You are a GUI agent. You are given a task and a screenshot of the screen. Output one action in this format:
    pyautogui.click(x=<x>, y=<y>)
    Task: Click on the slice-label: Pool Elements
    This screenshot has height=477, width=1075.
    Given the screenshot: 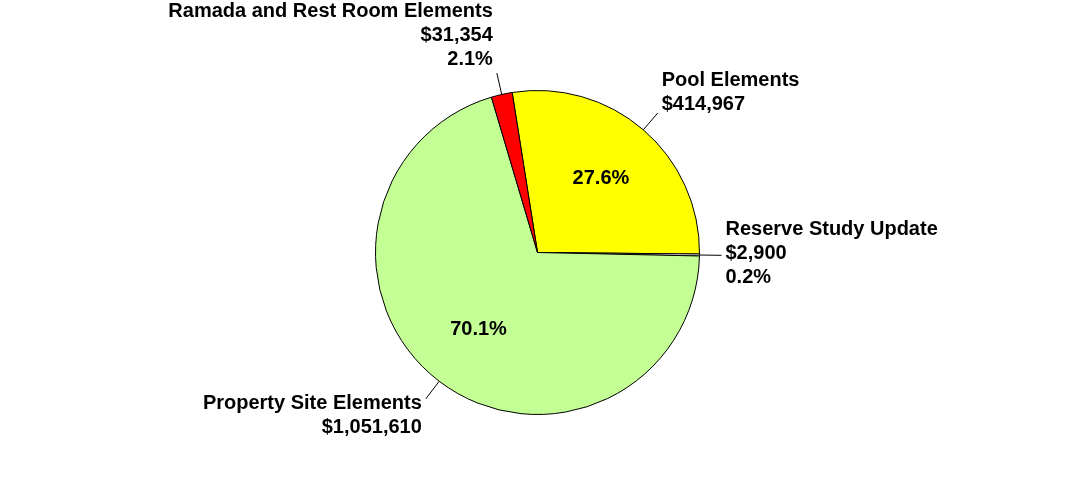 What is the action you would take?
    pyautogui.click(x=730, y=79)
    